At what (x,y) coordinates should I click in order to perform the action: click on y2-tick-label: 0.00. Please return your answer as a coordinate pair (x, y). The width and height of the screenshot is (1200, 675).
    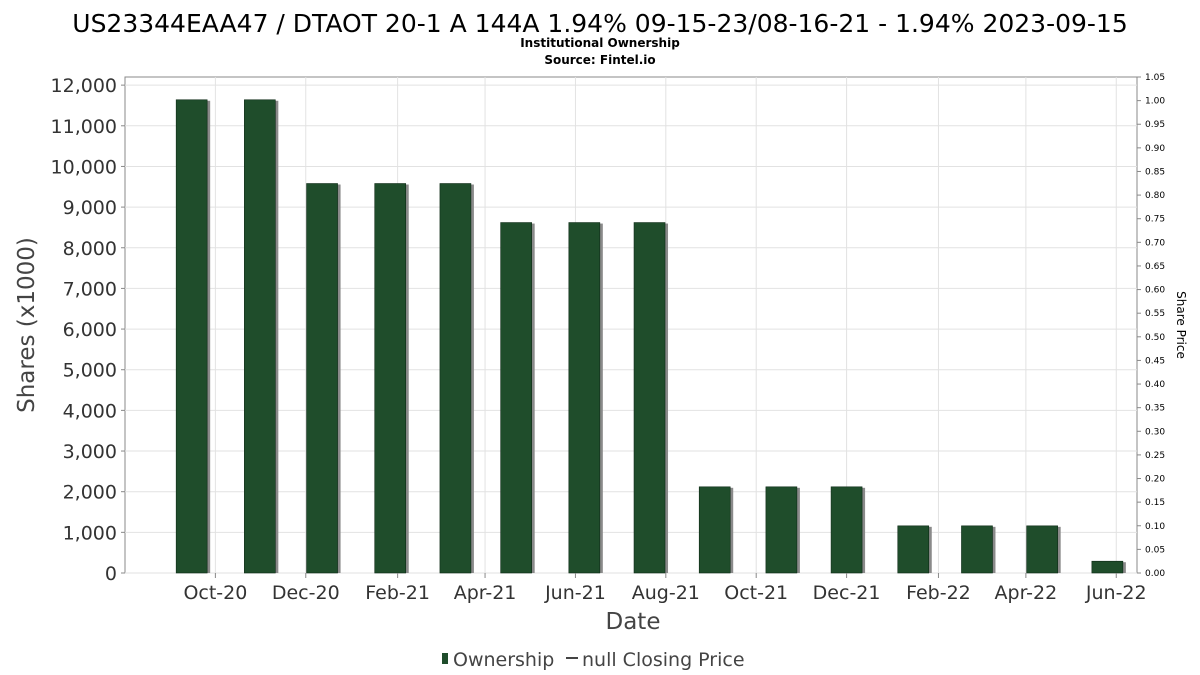
    Looking at the image, I should click on (1155, 574).